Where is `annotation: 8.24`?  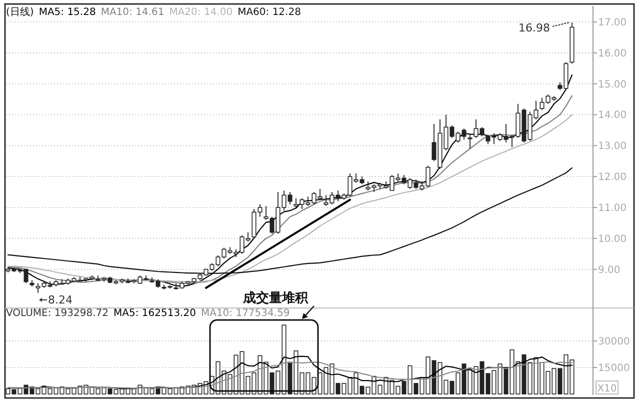
annotation: 8.24 is located at coordinates (60, 300).